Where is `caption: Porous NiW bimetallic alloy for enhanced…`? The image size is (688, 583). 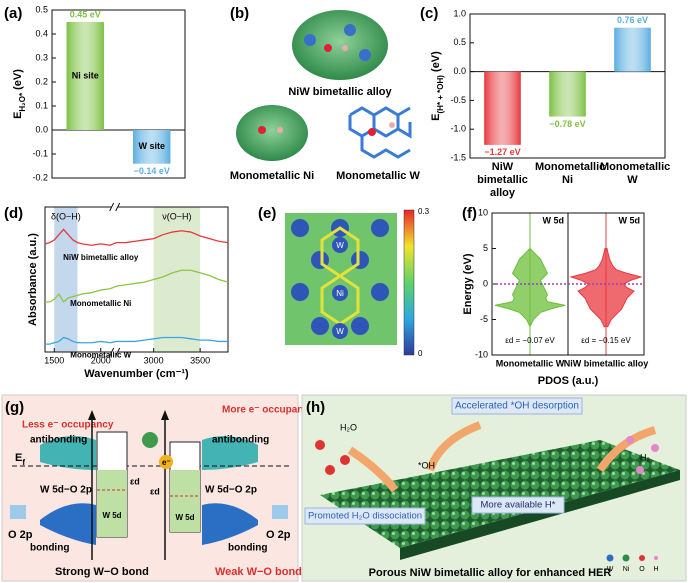 caption: Porous NiW bimetallic alloy for enhanced… is located at coordinates (490, 573).